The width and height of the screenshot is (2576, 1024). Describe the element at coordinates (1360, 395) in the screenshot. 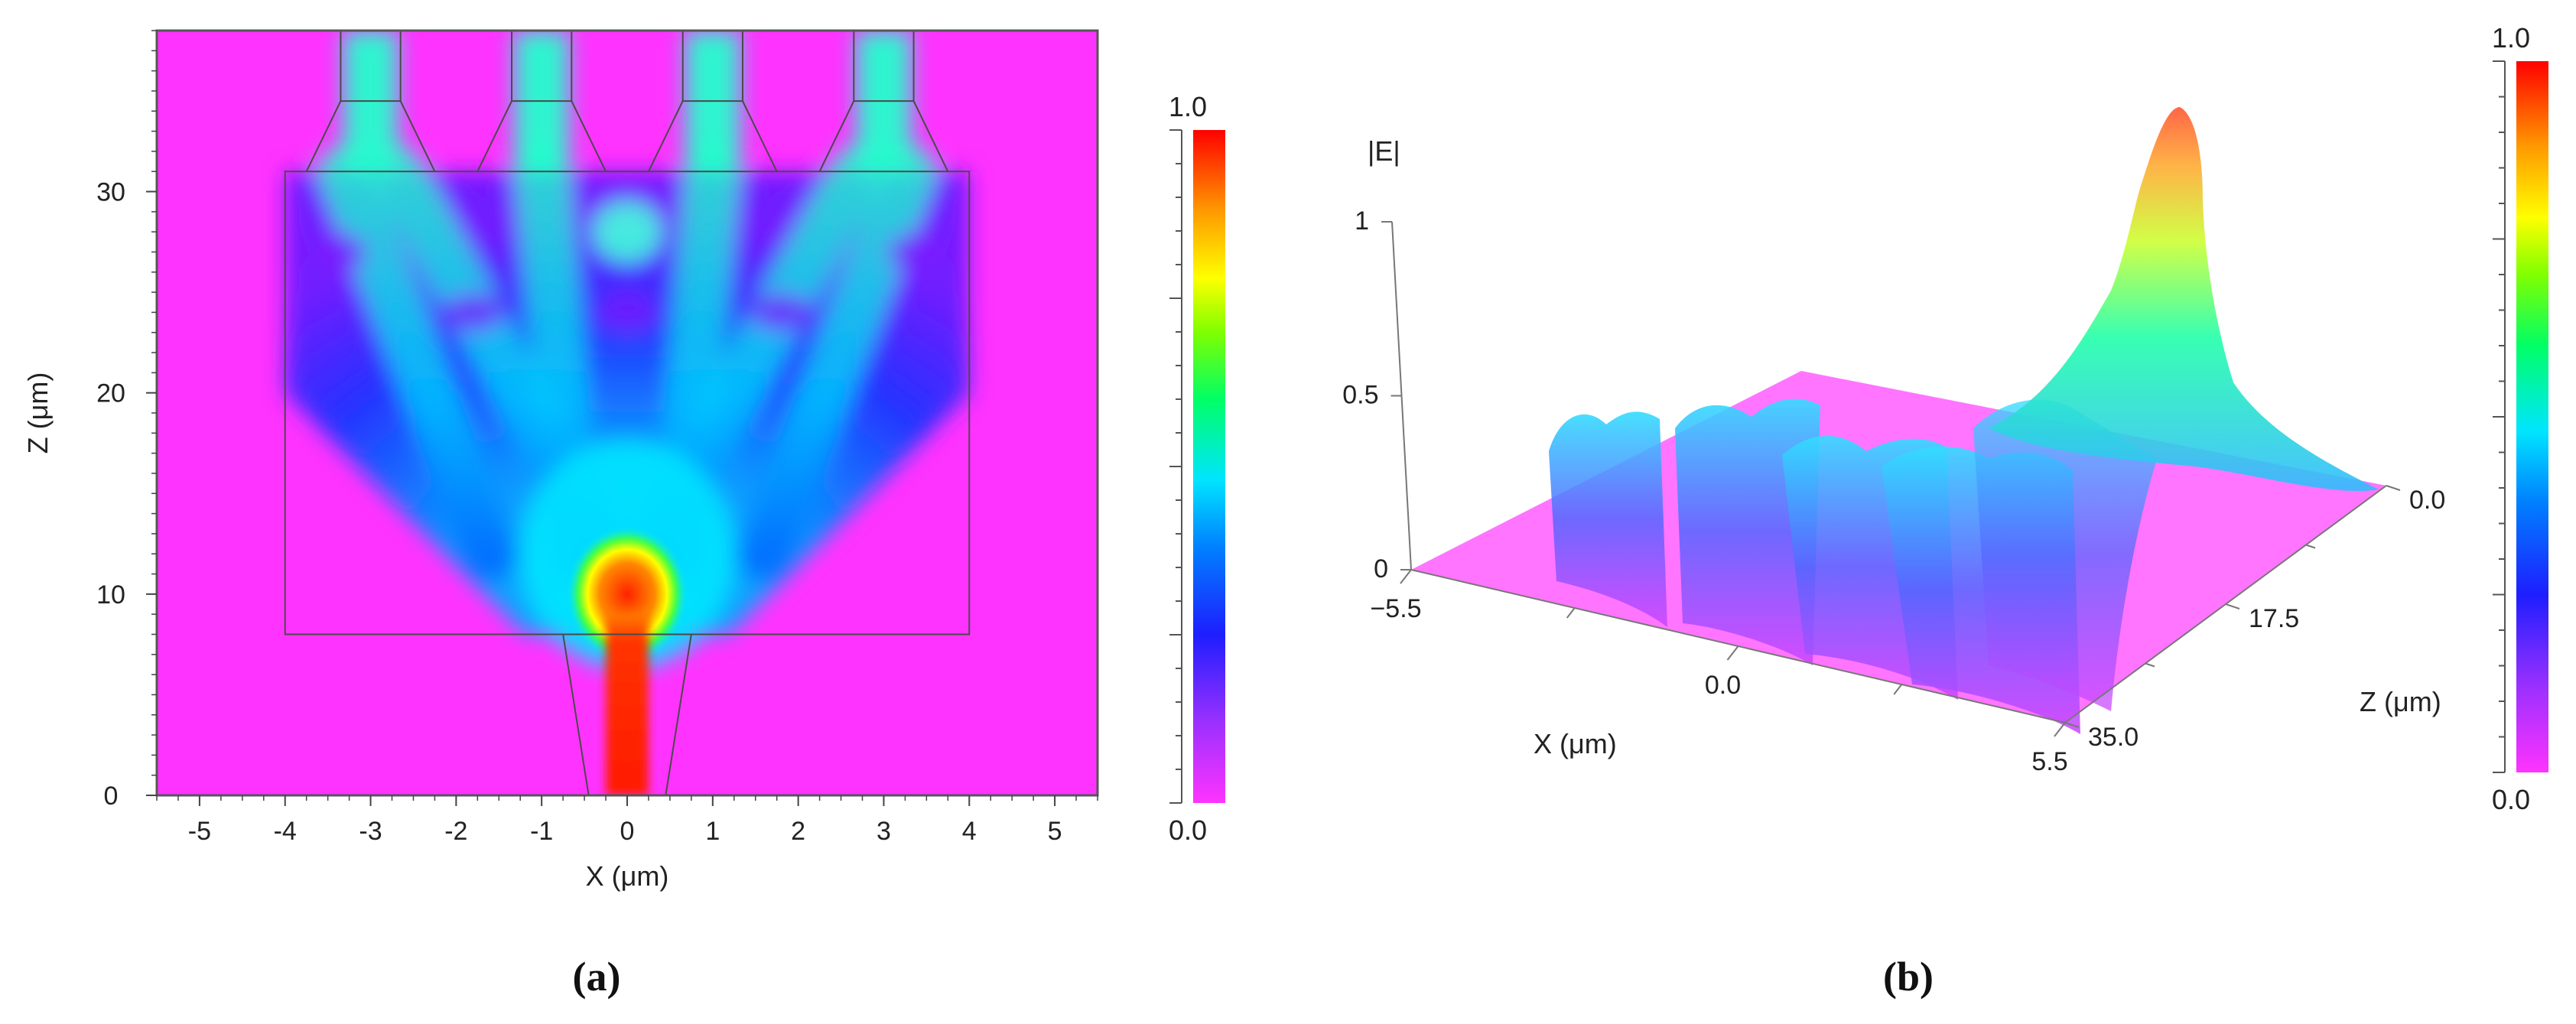

I see `e-tick-label: 0.5` at that location.